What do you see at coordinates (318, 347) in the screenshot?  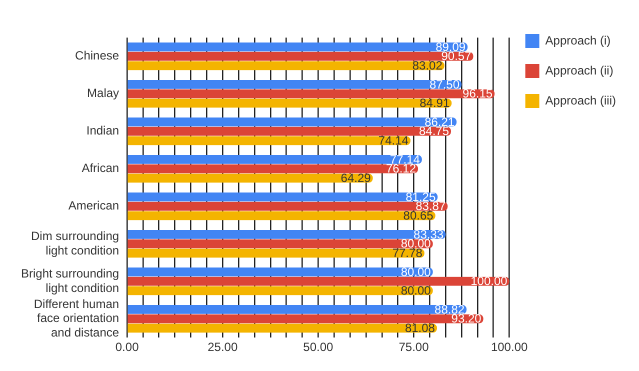 I see `x-tick-label: 50.00` at bounding box center [318, 347].